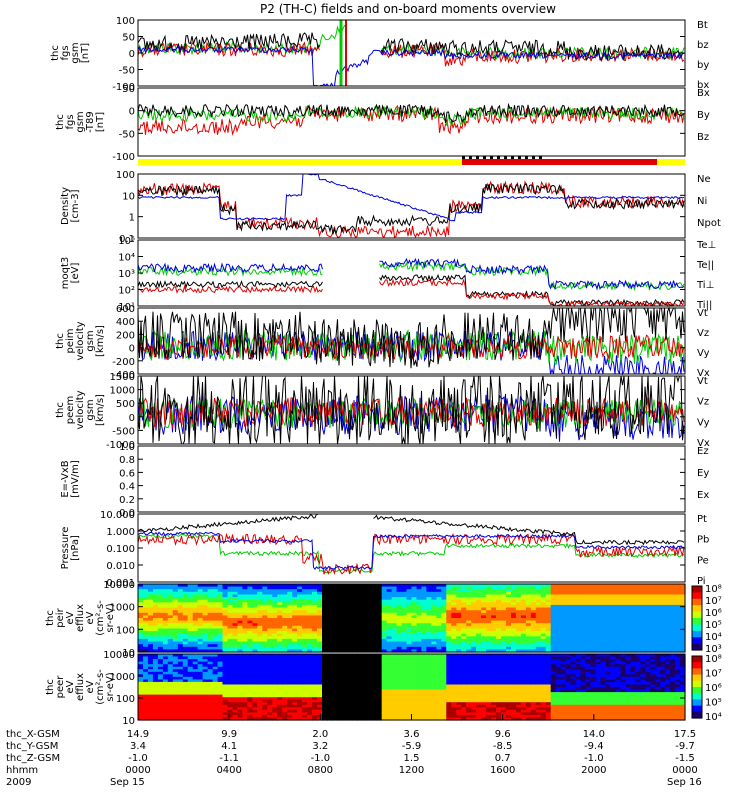 The width and height of the screenshot is (750, 800). I want to click on y-tick-label: 0.6, so click(127, 473).